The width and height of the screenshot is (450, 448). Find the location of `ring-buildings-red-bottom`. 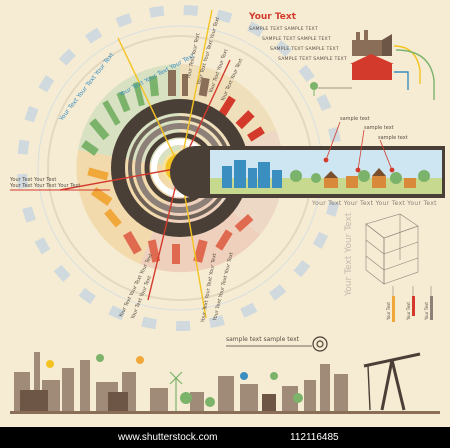

ring-buildings-red-bottom is located at coordinates (188, 239).